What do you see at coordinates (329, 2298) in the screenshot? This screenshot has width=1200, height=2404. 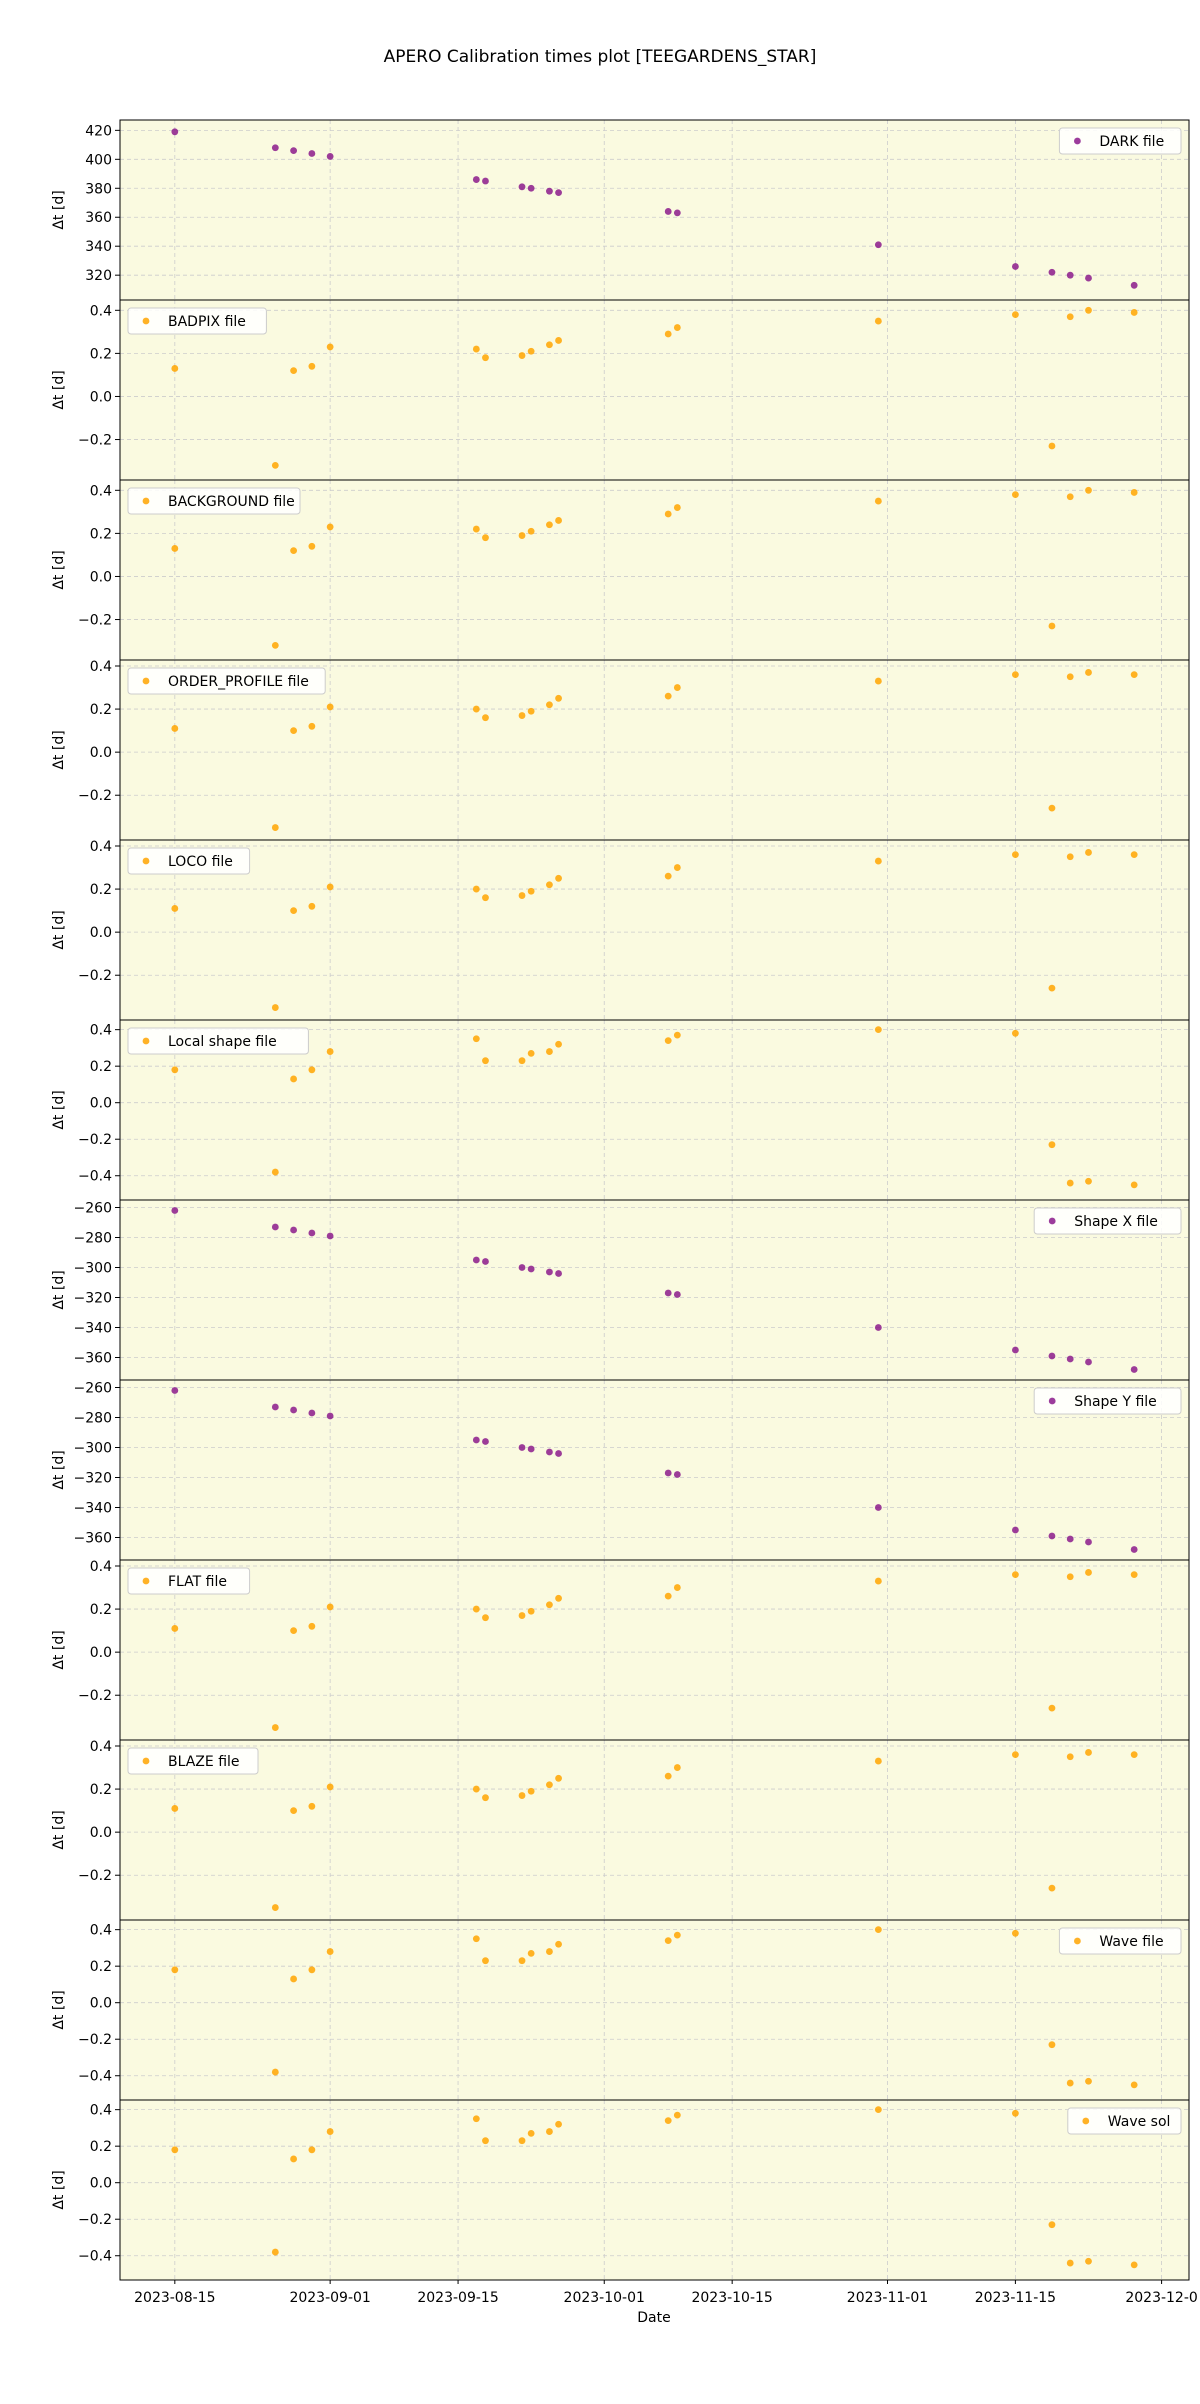 I see `x-tick-label: 2023-09-01` at bounding box center [329, 2298].